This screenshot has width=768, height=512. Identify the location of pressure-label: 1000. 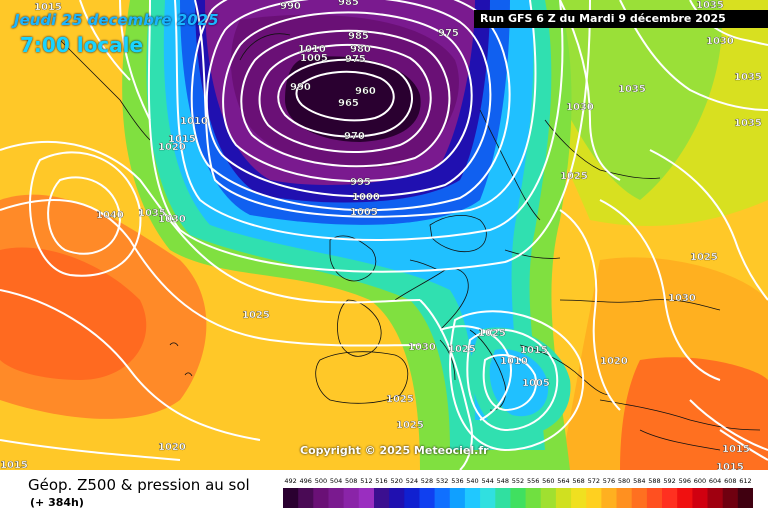
(366, 197).